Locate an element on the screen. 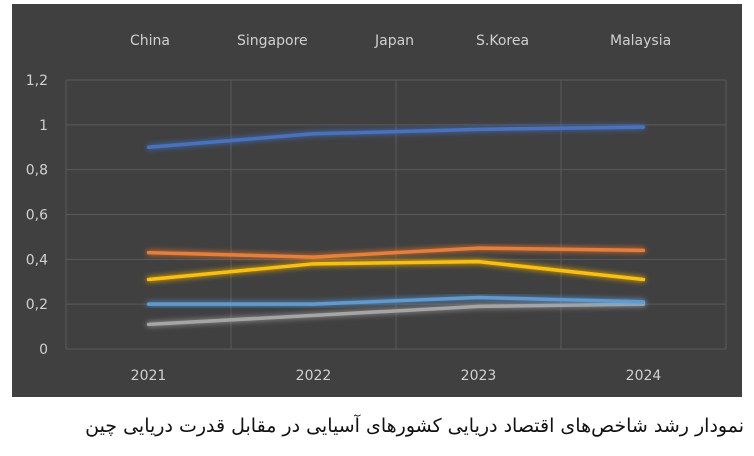  series-line-japan is located at coordinates (396, 314).